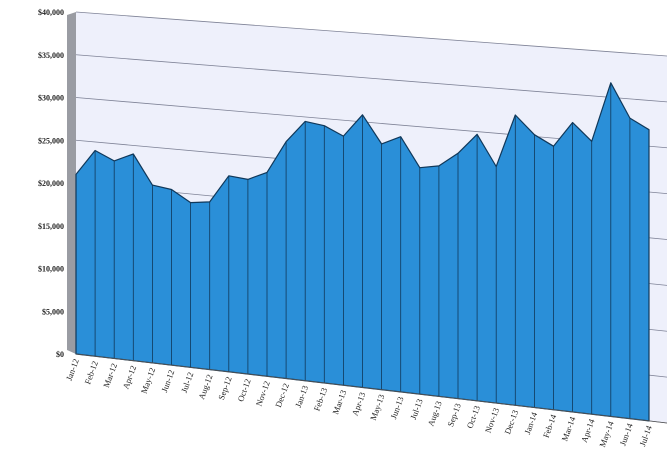 This screenshot has width=667, height=470. I want to click on x-tick-label: Jul-12, so click(187, 382).